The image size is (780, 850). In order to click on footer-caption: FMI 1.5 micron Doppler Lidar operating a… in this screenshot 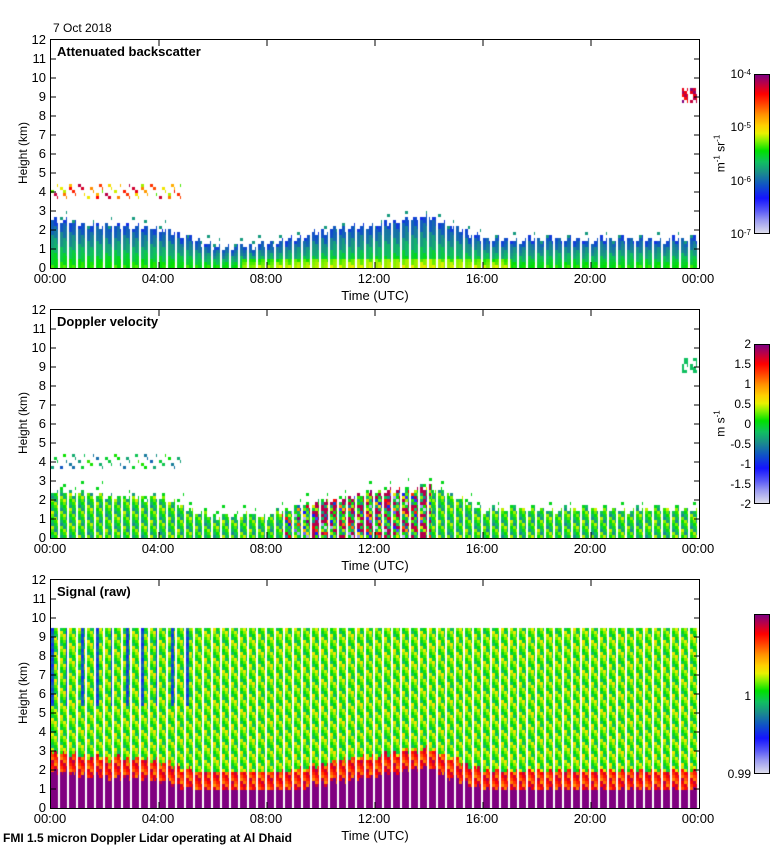, I will do `click(147, 838)`.